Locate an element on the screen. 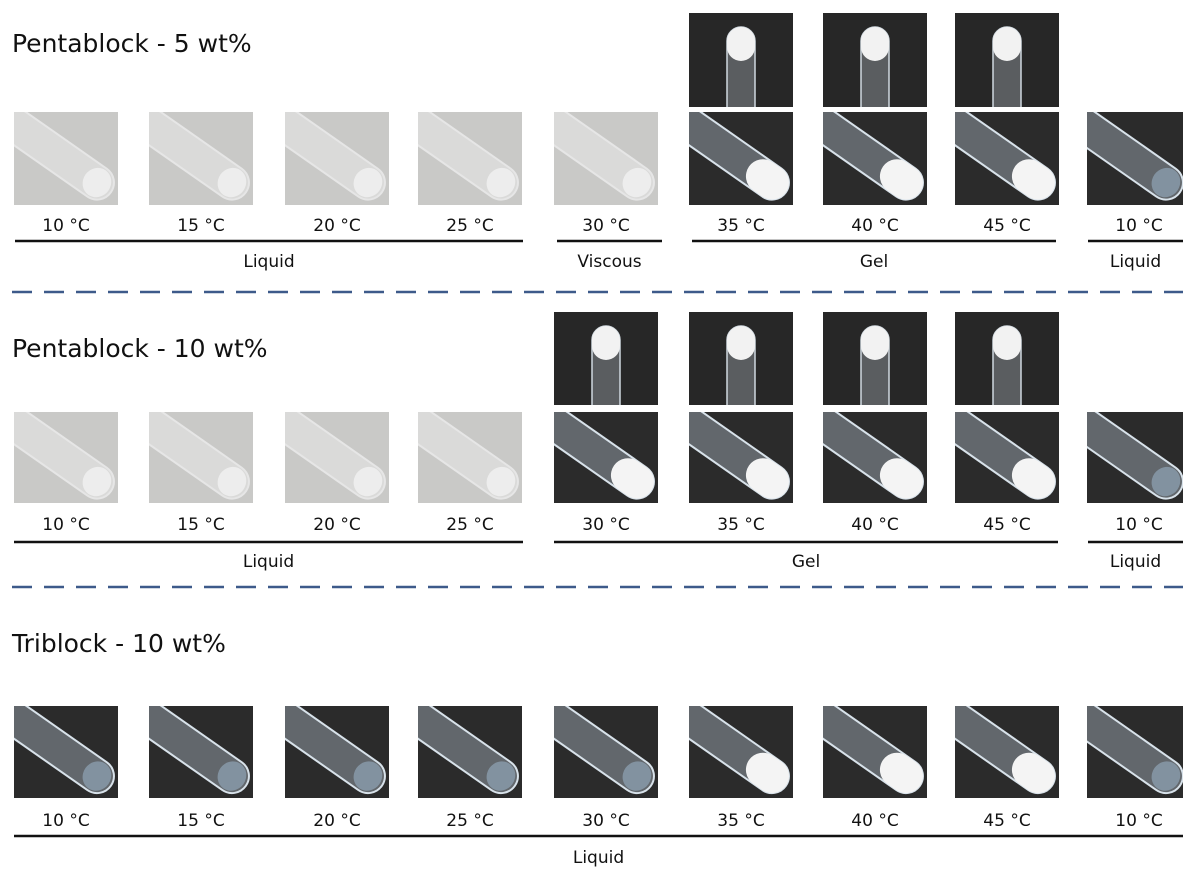  section-title: Pentablock - 10 wt% is located at coordinates (140, 348).